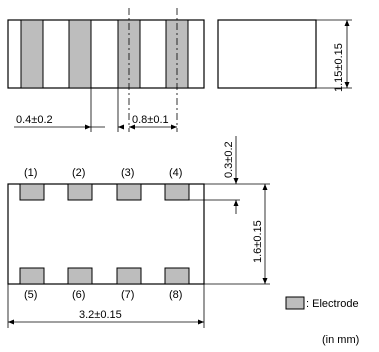 Image resolution: width=379 pixels, height=352 pixels. I want to click on electrode-length-label: 0.3±0.2, so click(229, 159).